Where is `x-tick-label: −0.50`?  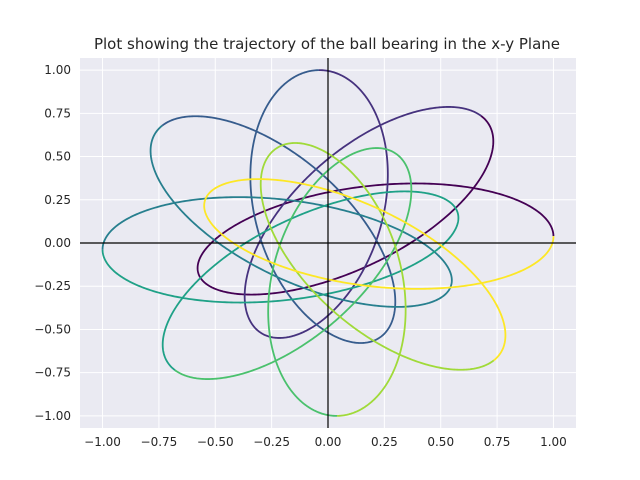
x-tick-label: −0.50 is located at coordinates (215, 442).